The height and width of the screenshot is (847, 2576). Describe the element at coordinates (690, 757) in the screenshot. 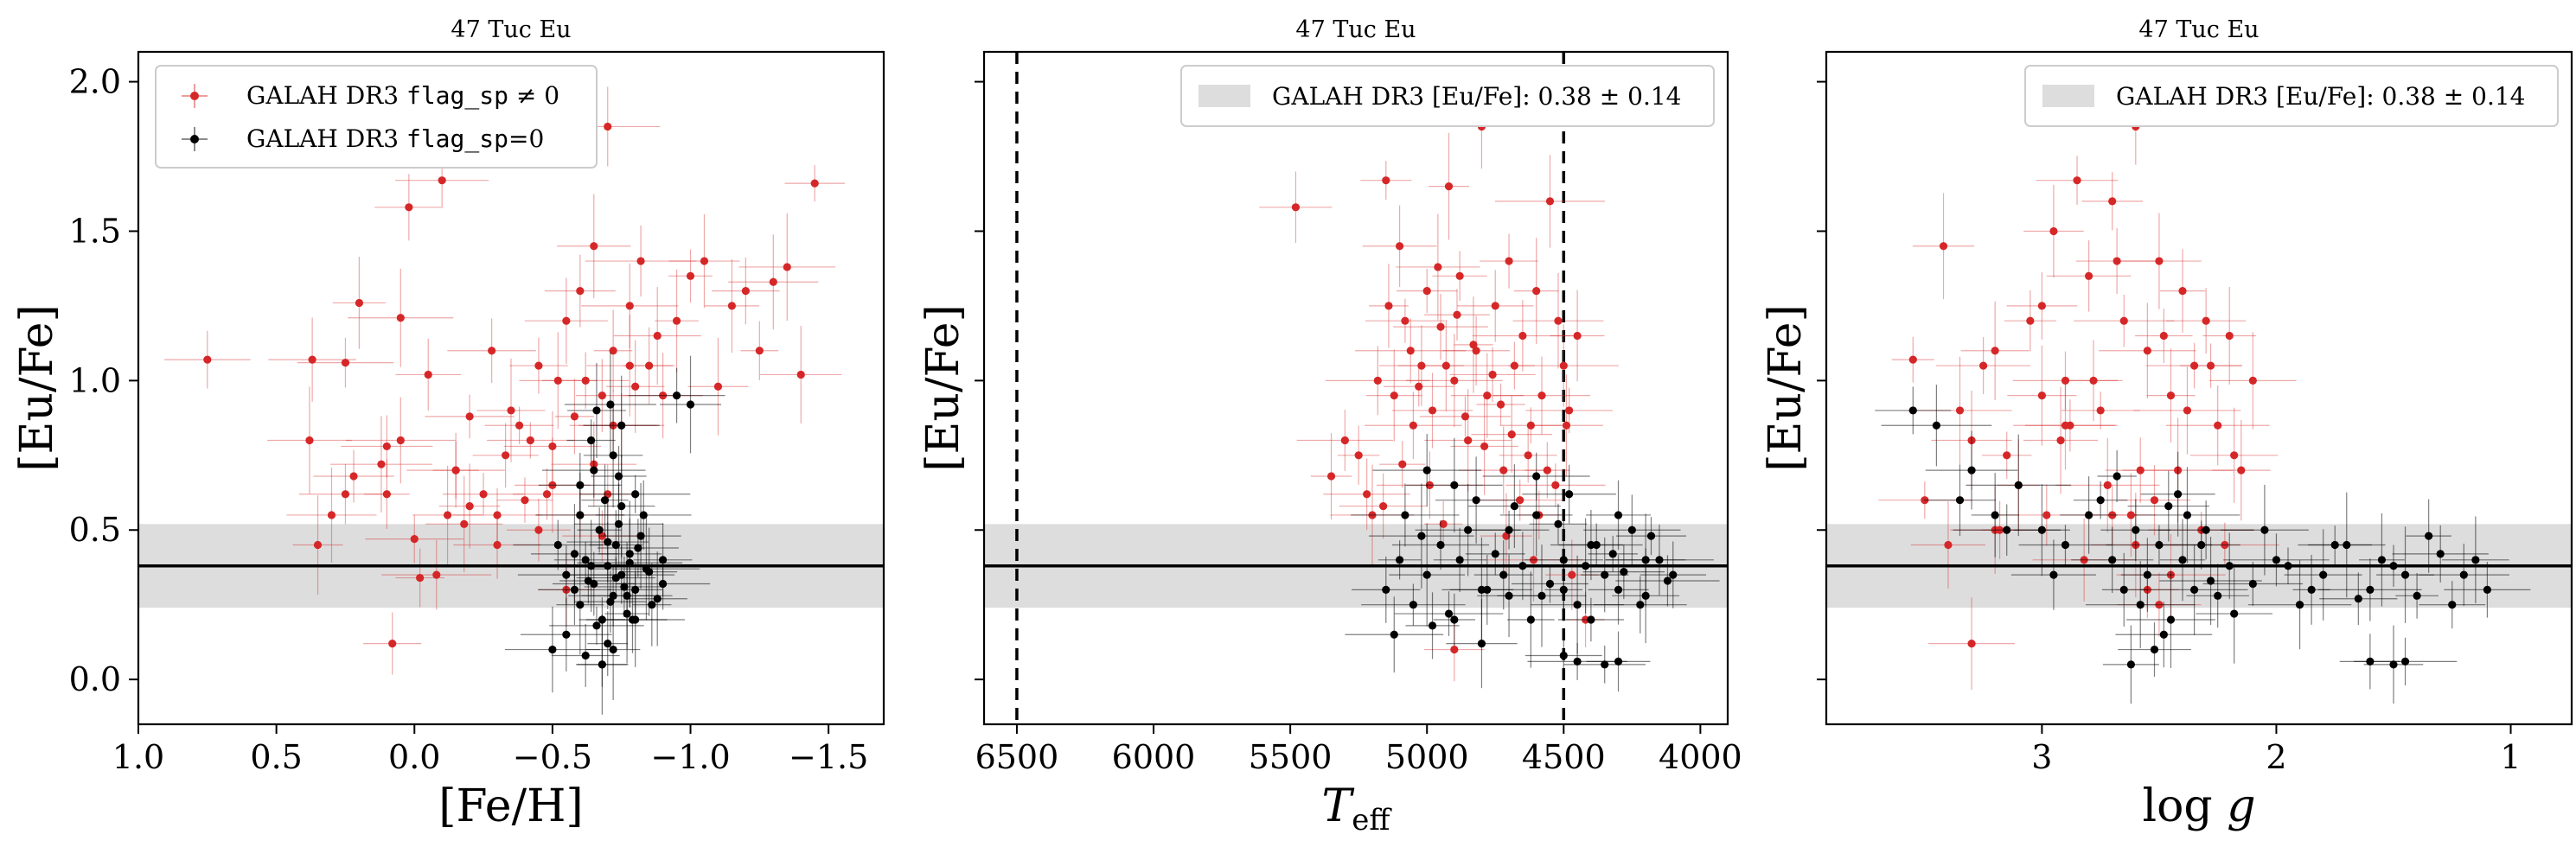

I see `x-tick-label: −1.0` at that location.